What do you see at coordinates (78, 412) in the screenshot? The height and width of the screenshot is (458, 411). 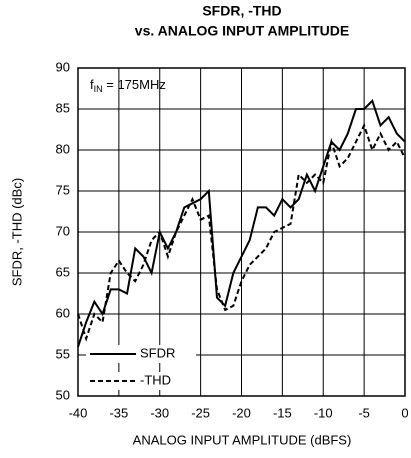 I see `x-tick-label: -40` at bounding box center [78, 412].